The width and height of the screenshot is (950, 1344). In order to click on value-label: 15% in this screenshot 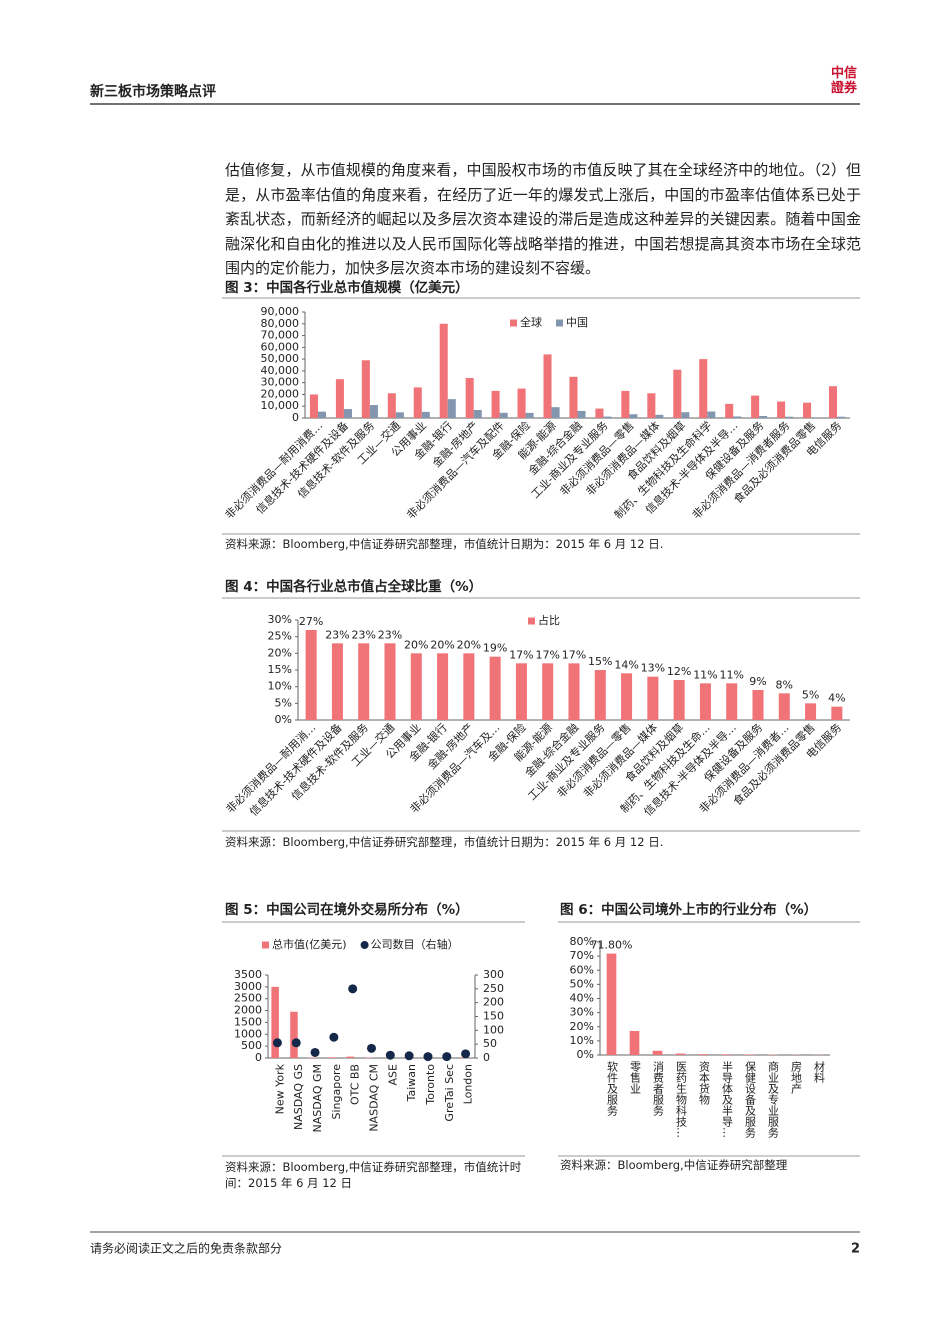, I will do `click(600, 661)`.